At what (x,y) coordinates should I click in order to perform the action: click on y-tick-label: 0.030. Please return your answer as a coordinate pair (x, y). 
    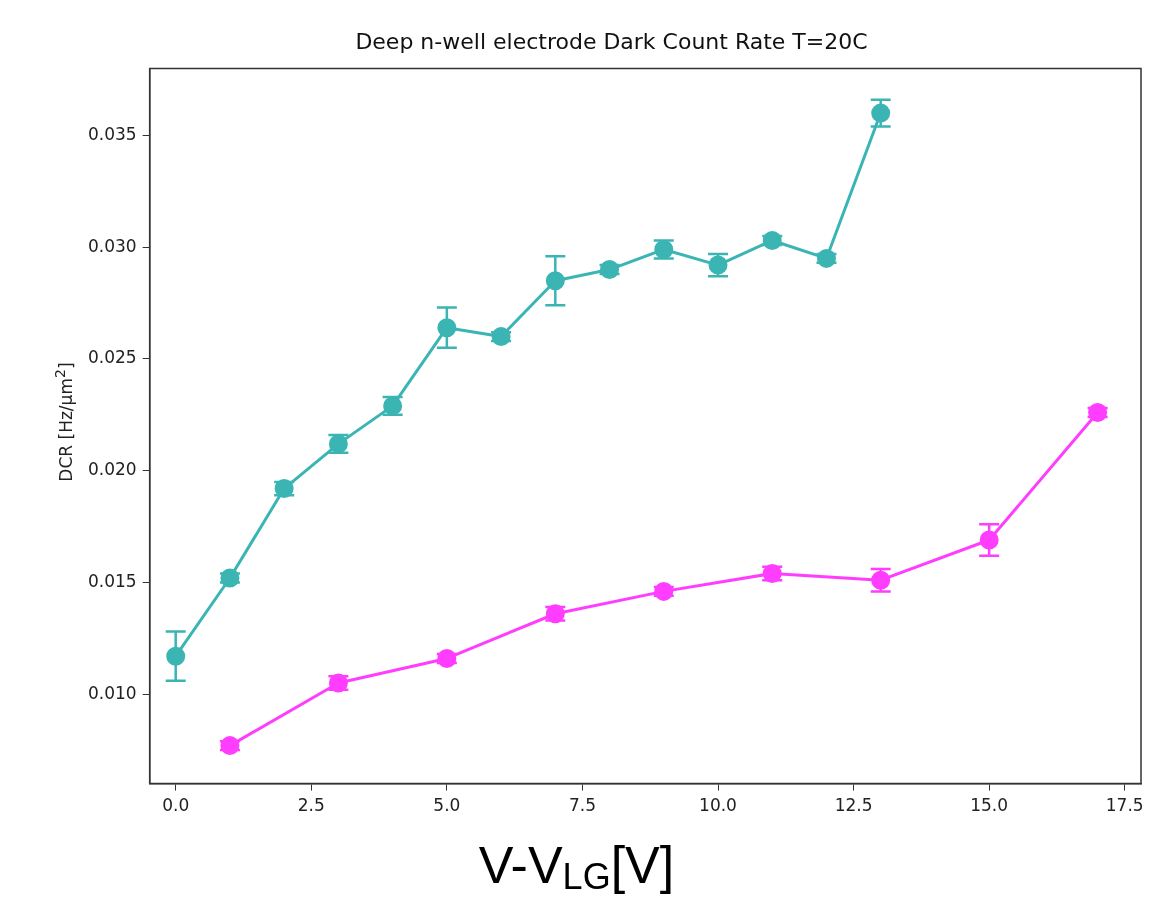
    Looking at the image, I should click on (112, 245).